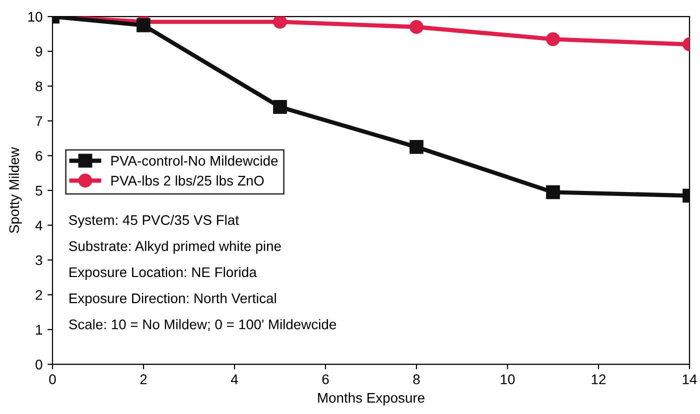  Describe the element at coordinates (39, 51) in the screenshot. I see `y-tick-label: 9` at that location.